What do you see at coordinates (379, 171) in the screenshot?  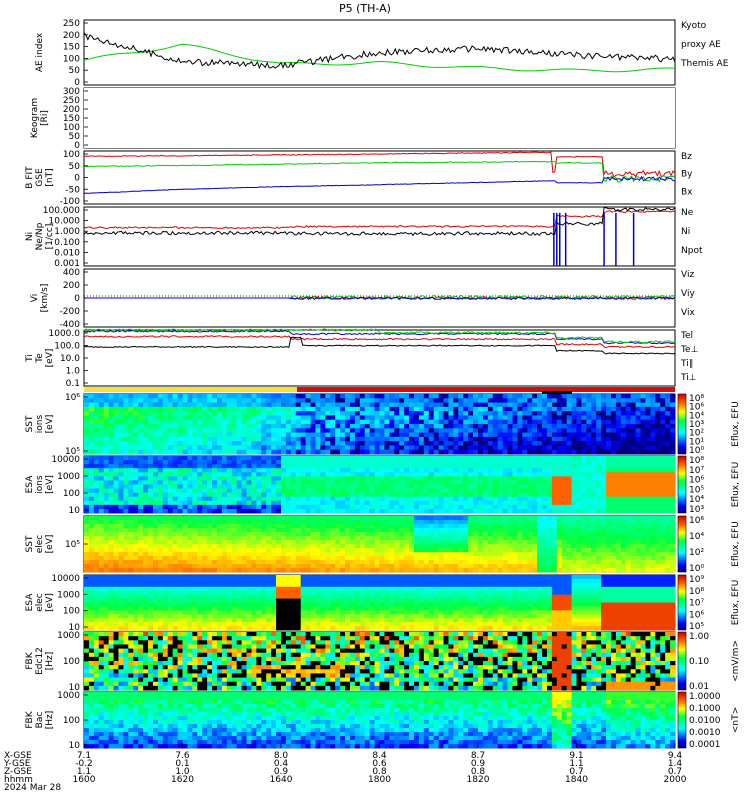 I see `by-line` at bounding box center [379, 171].